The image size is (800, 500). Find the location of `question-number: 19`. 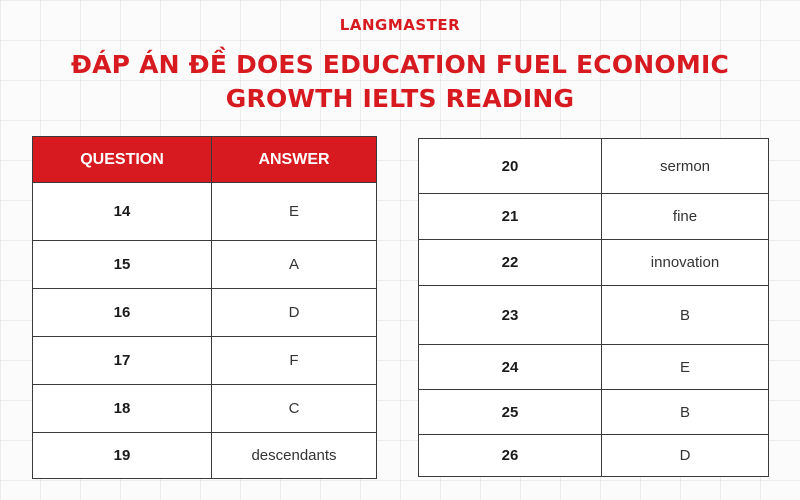

question-number: 19 is located at coordinates (122, 455).